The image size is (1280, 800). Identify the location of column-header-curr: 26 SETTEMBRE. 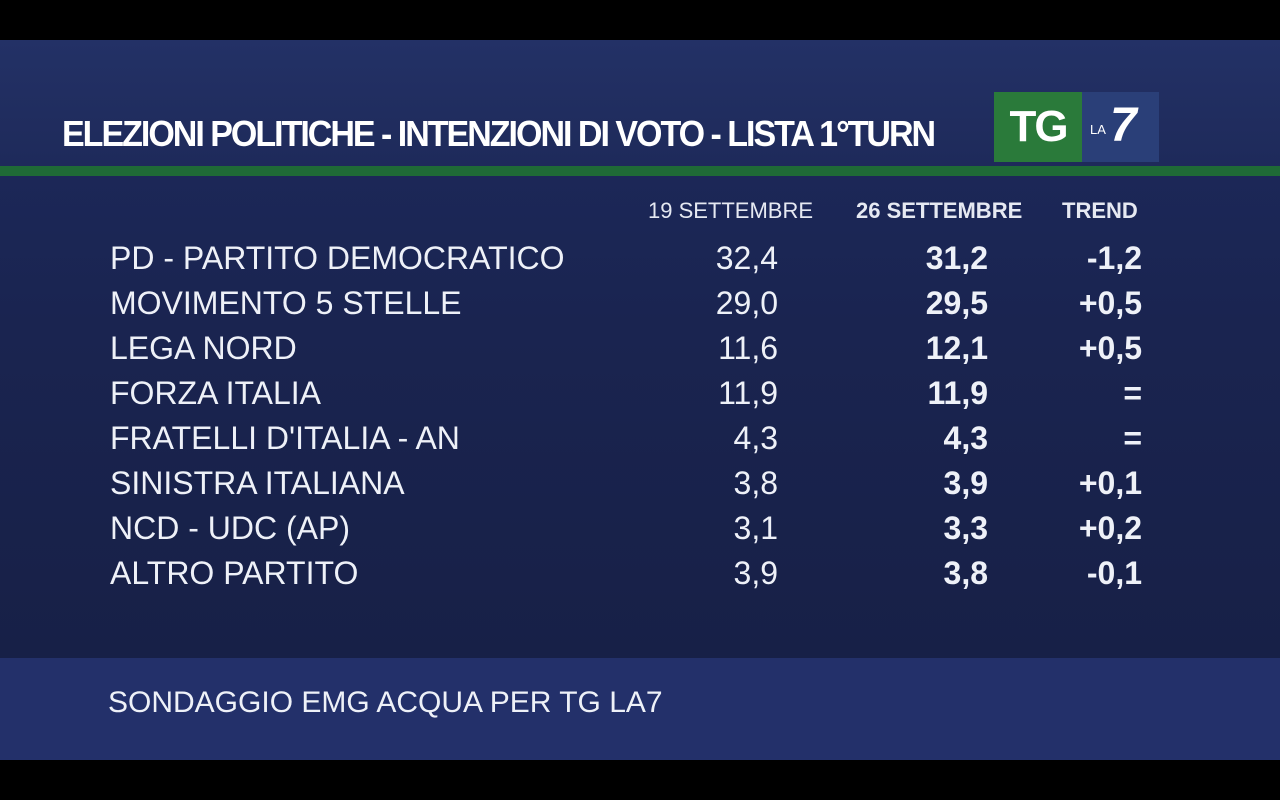
(939, 210).